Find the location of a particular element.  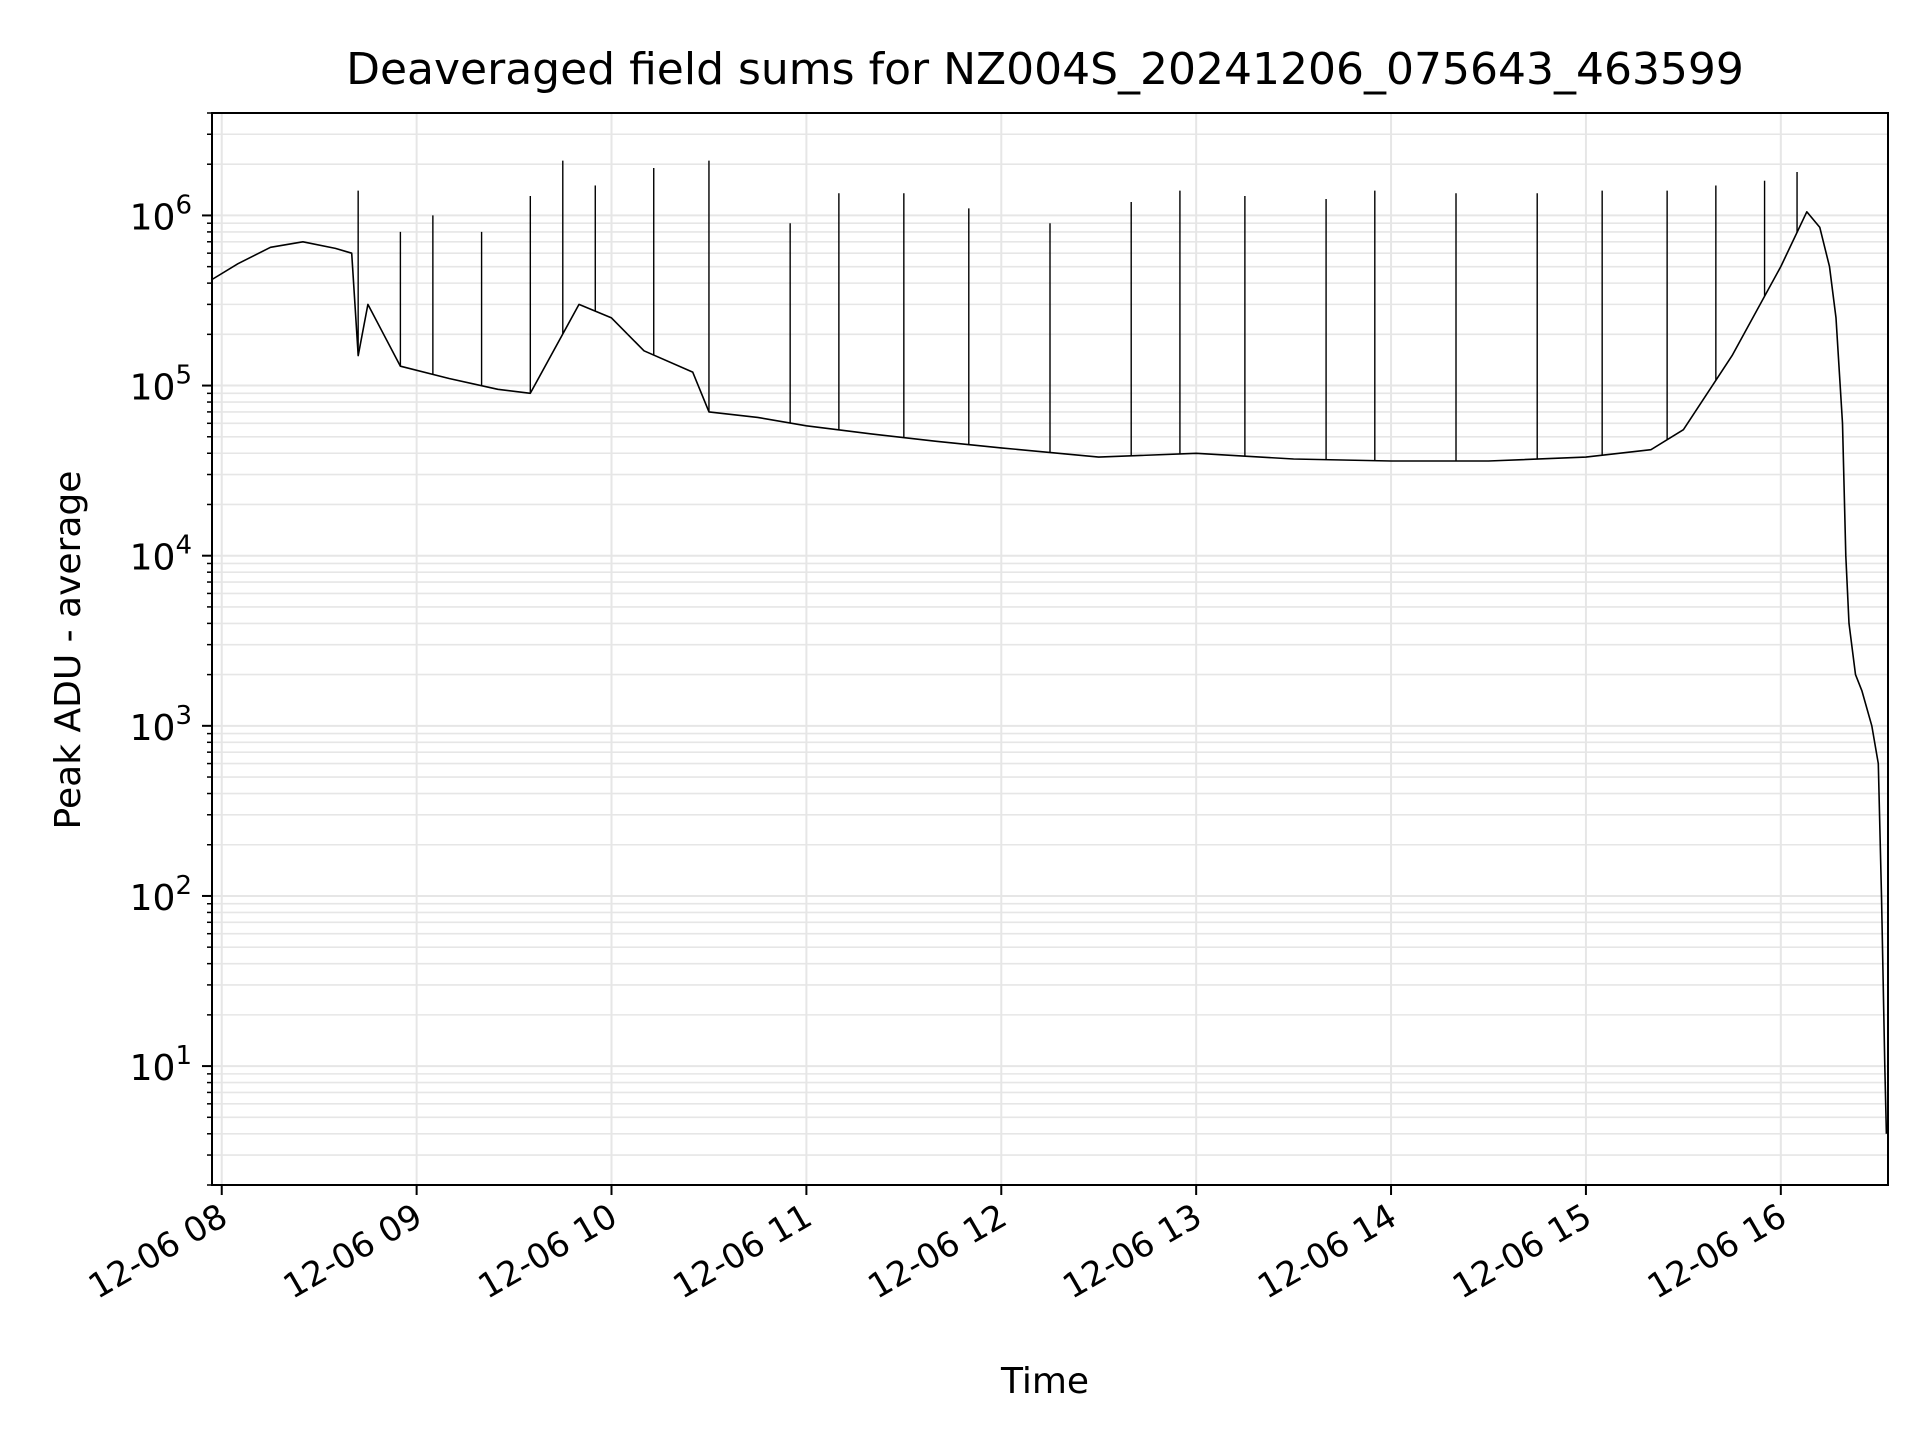

y-tick-label: 10³ is located at coordinates (161, 725).